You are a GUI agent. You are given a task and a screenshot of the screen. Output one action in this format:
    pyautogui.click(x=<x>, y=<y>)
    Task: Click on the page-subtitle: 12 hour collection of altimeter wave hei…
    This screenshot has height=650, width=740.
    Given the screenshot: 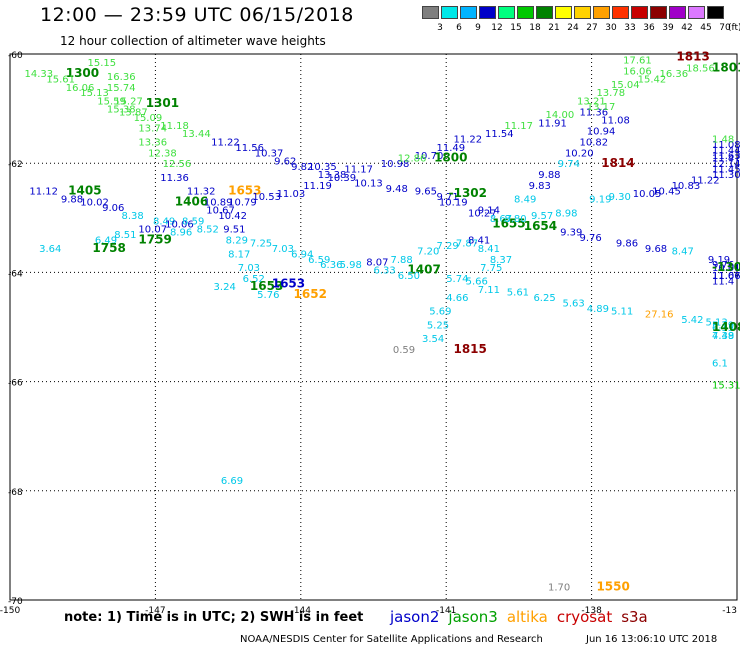 What is the action you would take?
    pyautogui.click(x=193, y=41)
    